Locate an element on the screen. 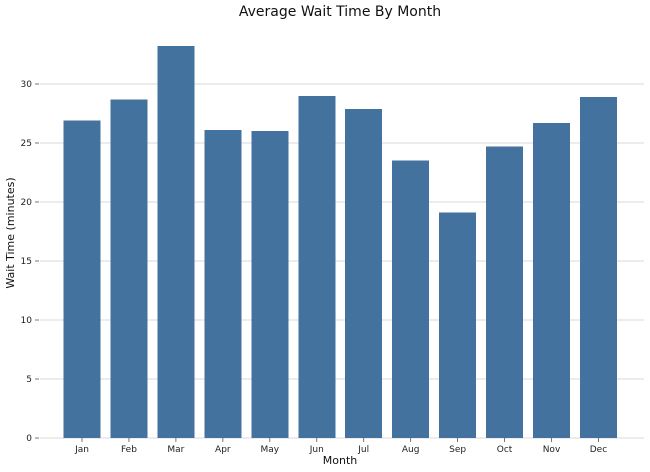 This screenshot has width=650, height=472. x-tick-label-sep: Sep is located at coordinates (457, 450).